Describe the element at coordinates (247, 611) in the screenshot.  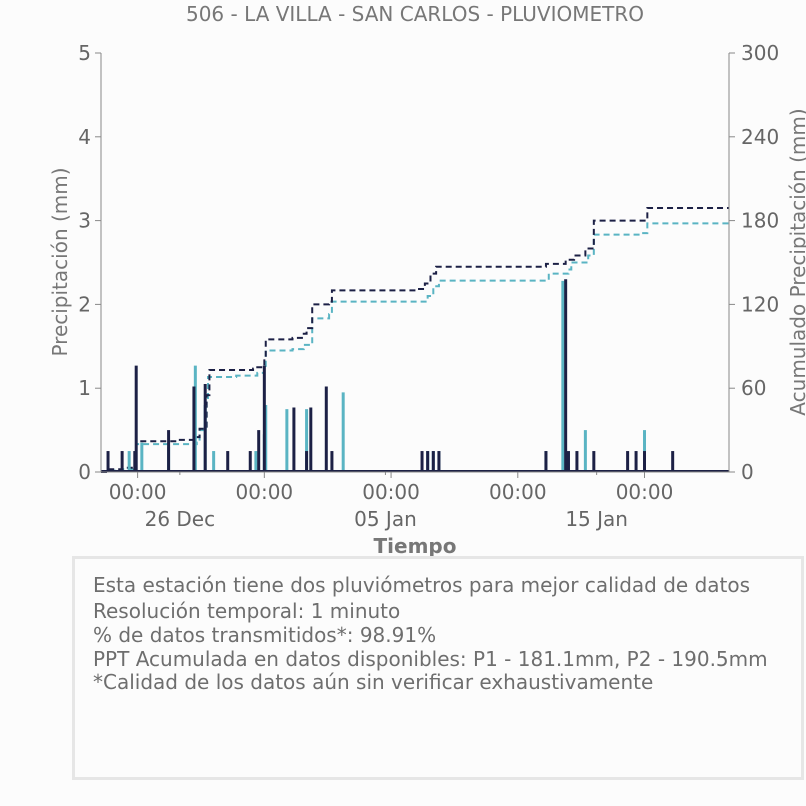
I see `note-resolution: Resolución temporal: 1 minuto` at that location.